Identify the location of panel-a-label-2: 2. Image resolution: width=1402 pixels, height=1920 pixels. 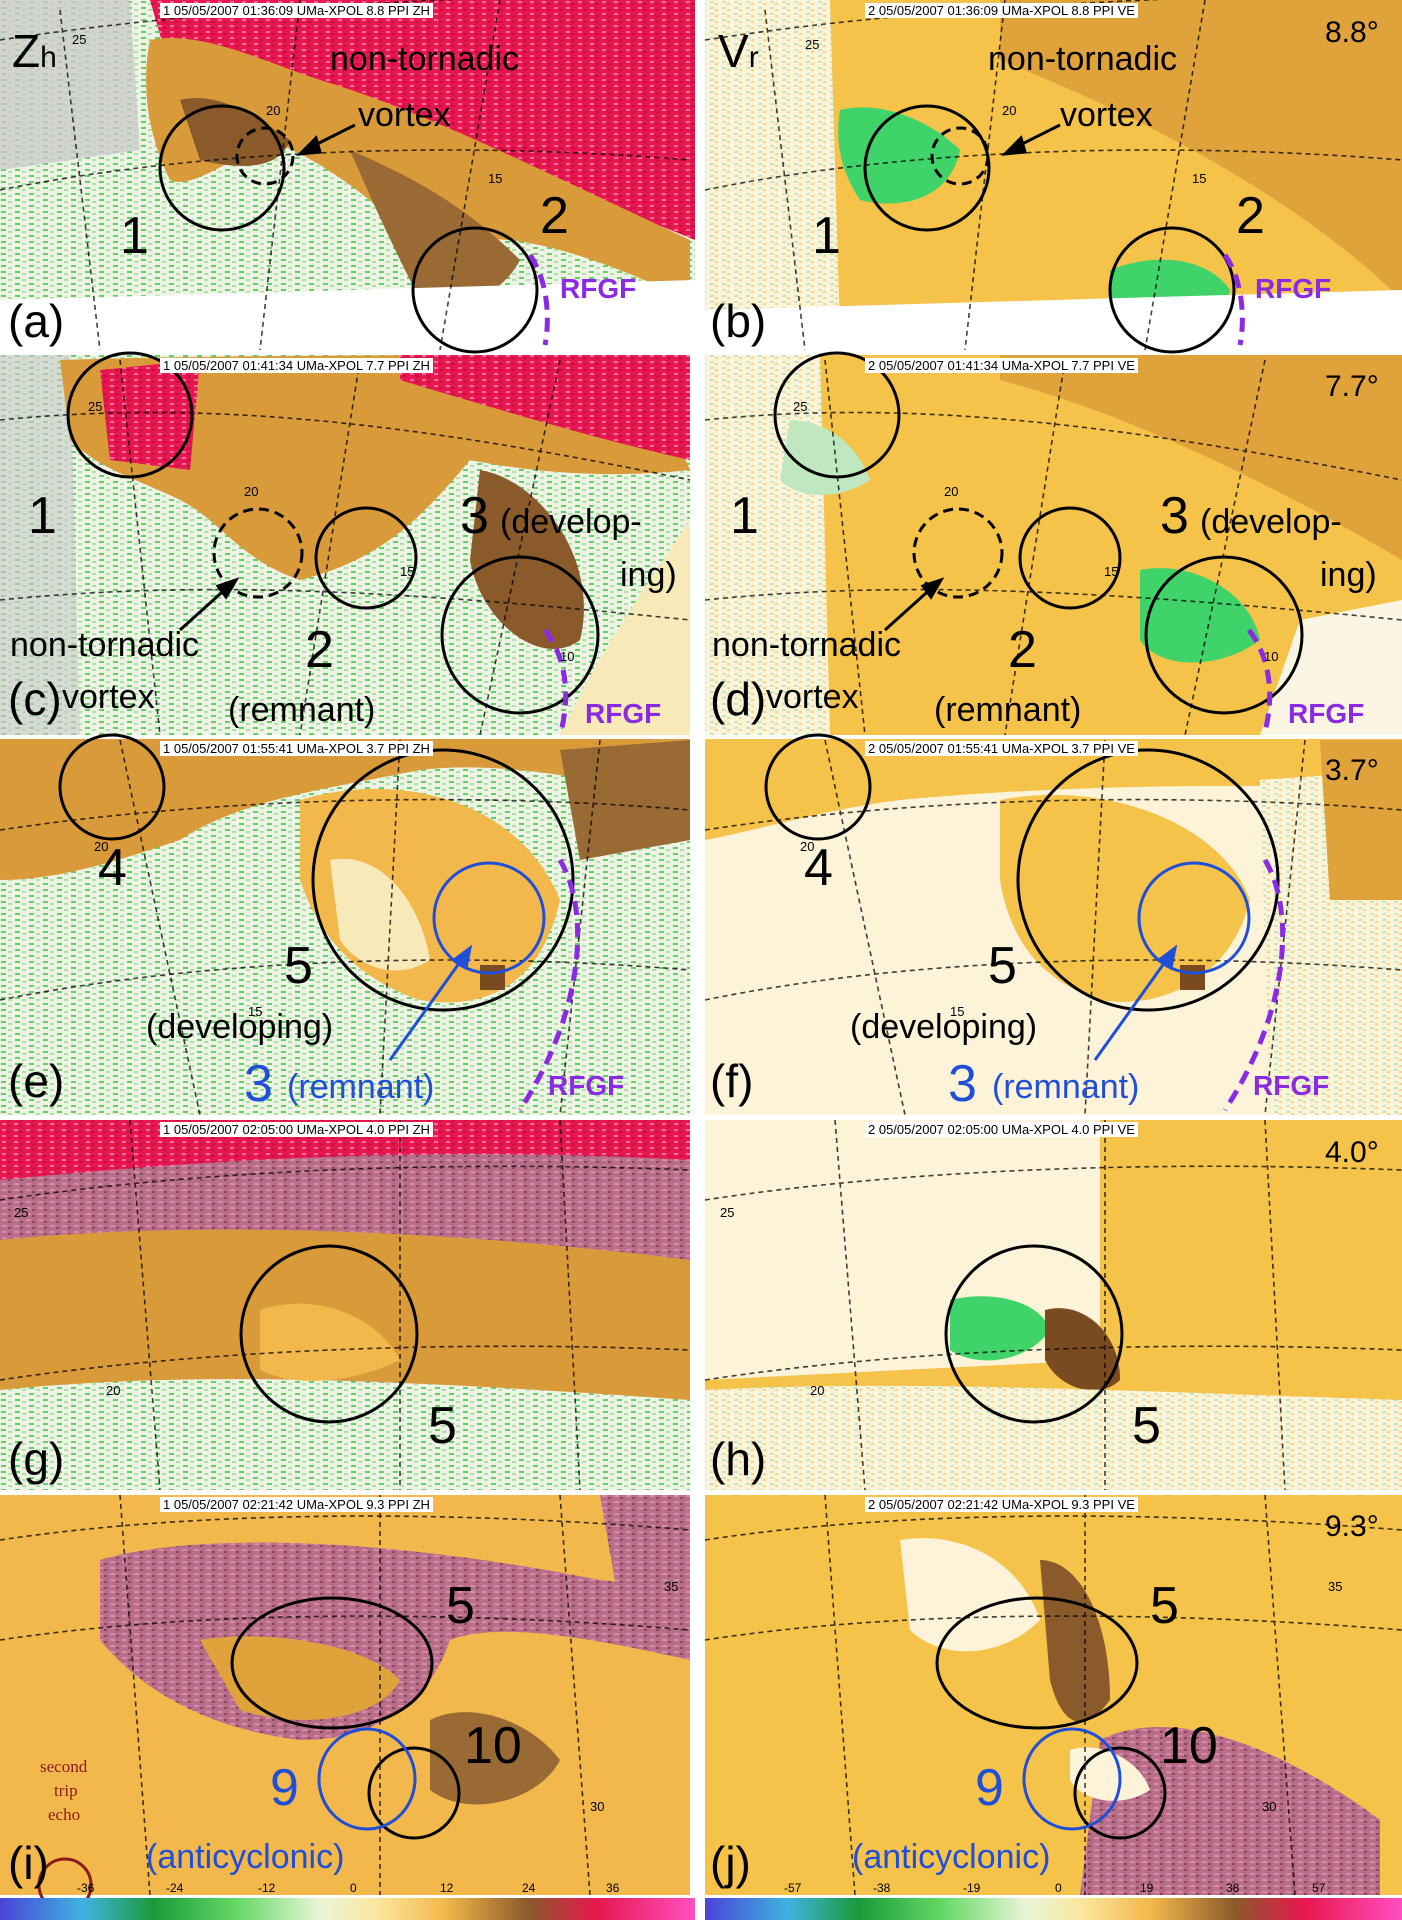
(554, 216).